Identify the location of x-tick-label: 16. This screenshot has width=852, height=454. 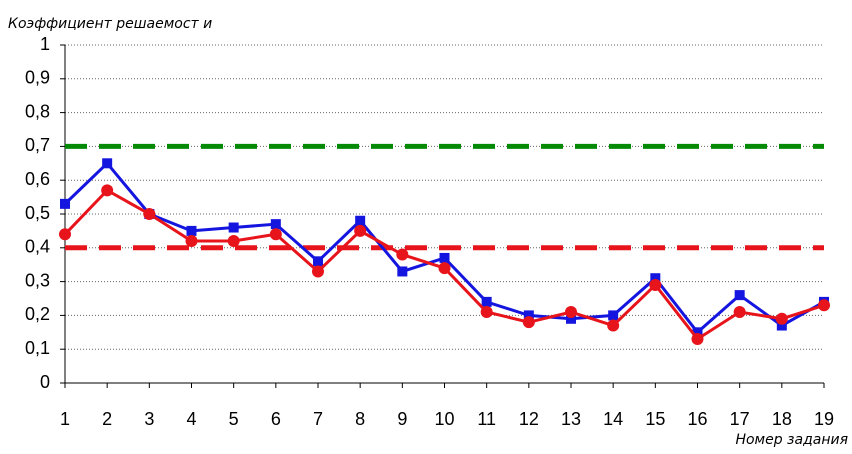
(697, 419).